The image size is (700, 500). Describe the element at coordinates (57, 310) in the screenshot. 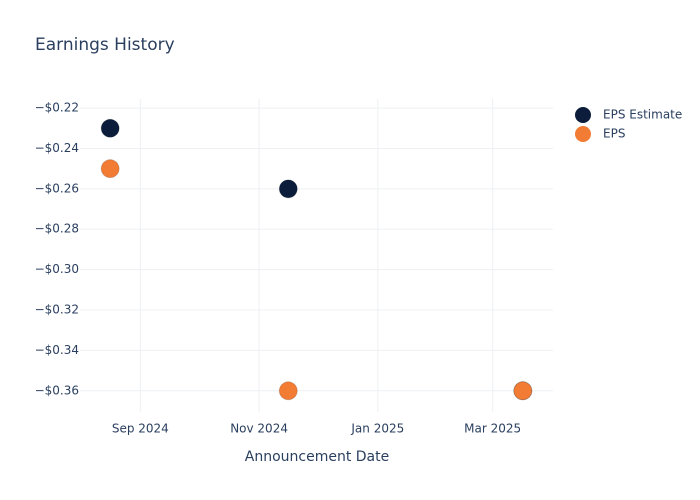

I see `y-tick-label: −$0.32` at that location.